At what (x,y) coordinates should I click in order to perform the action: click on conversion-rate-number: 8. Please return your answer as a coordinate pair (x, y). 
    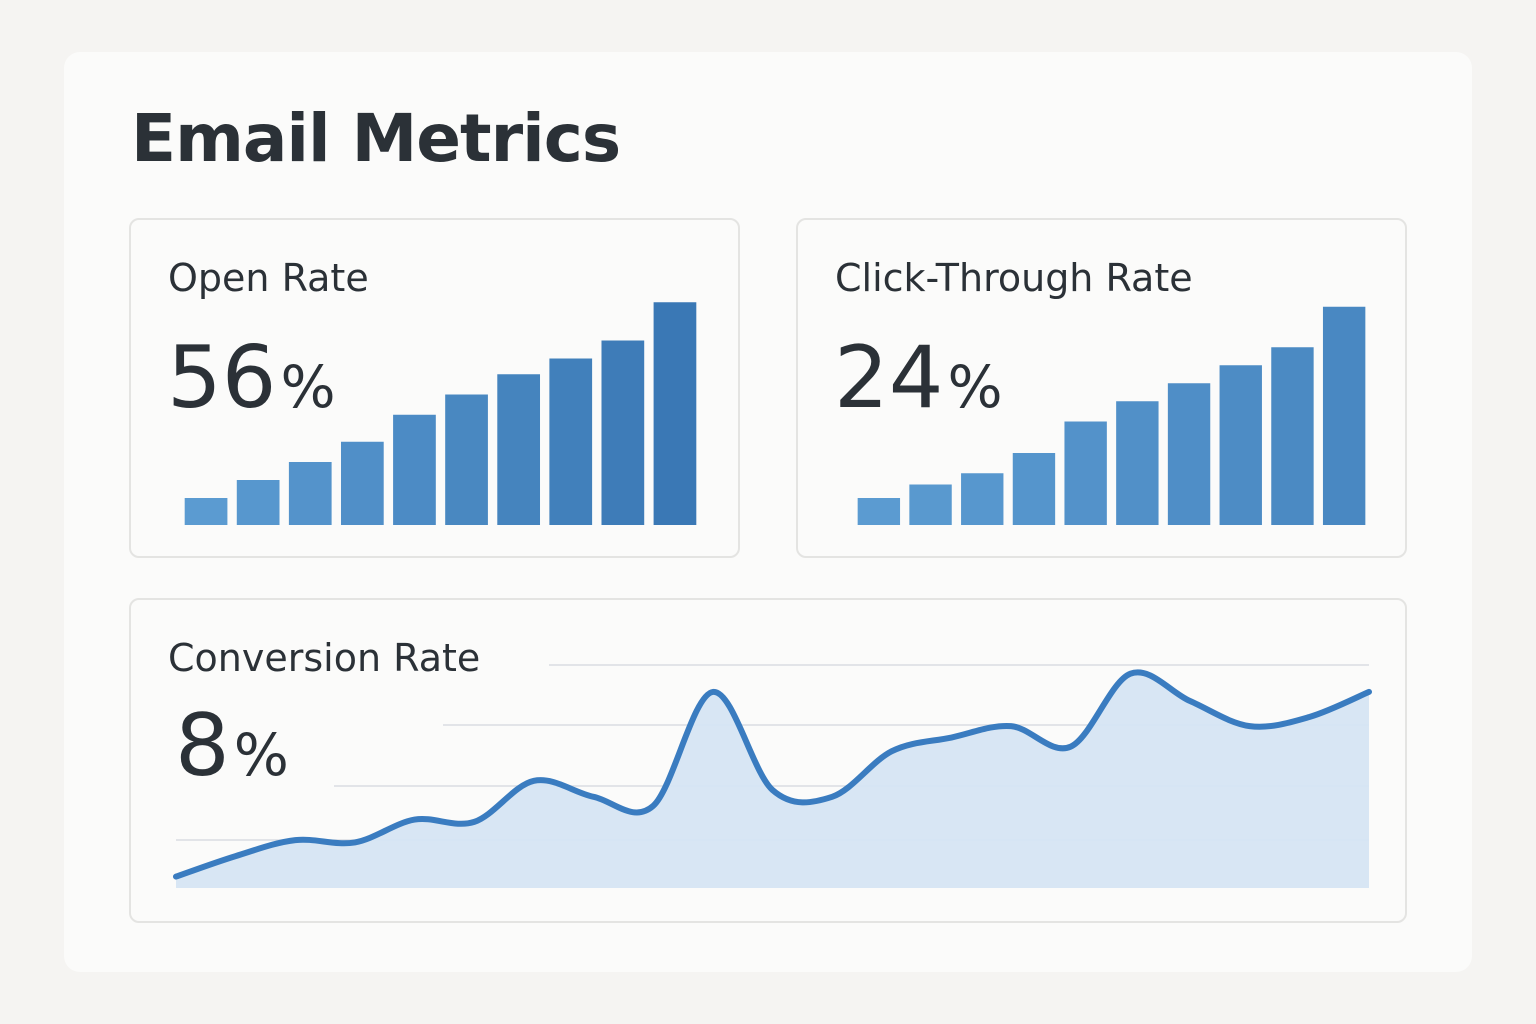
    Looking at the image, I should click on (202, 746).